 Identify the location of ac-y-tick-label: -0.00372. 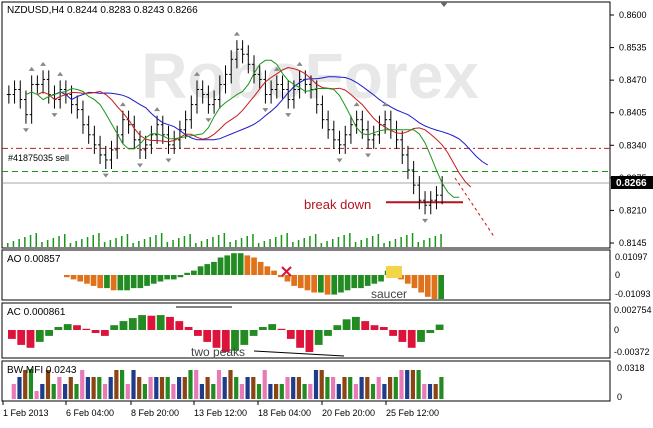
(632, 352).